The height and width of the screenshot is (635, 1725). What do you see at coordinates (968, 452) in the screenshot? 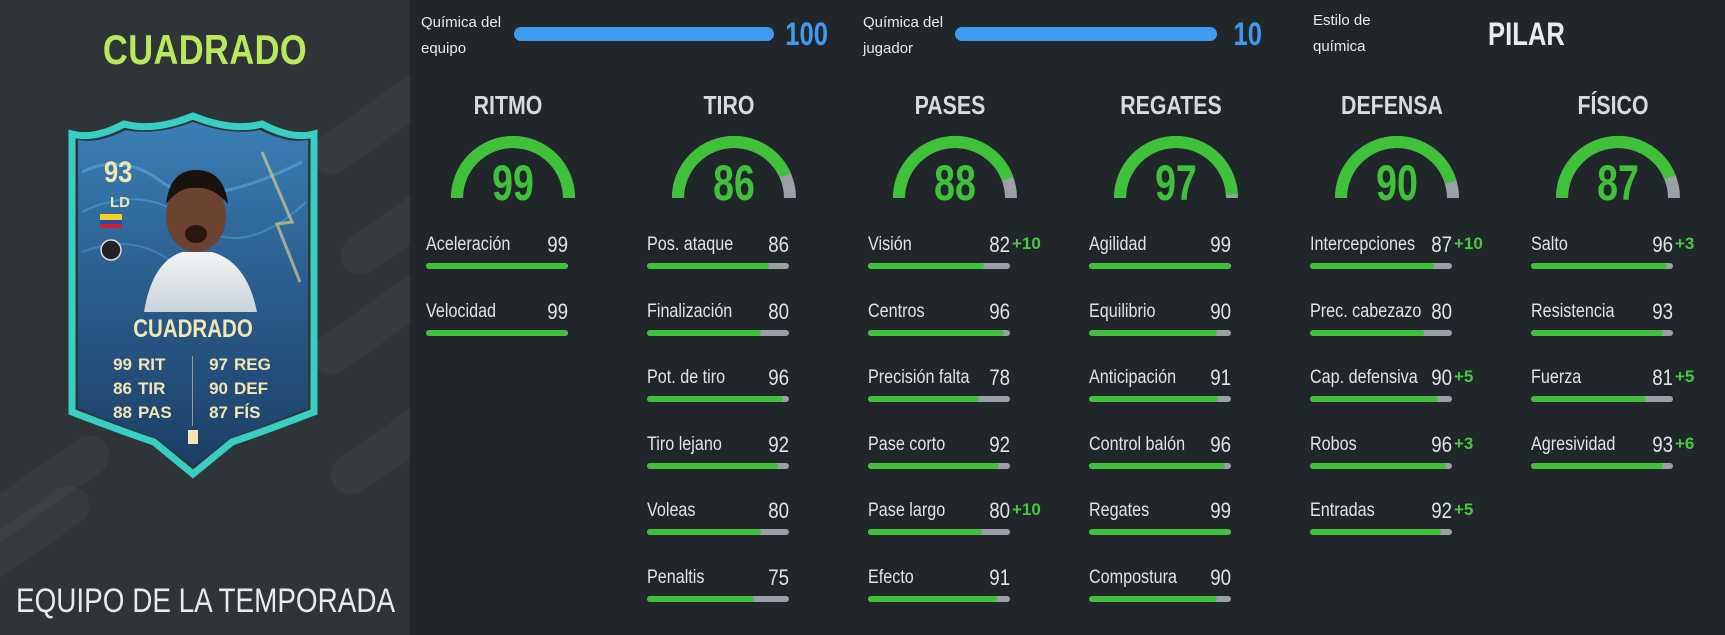
I see `stat-row: Pase corto 92` at bounding box center [968, 452].